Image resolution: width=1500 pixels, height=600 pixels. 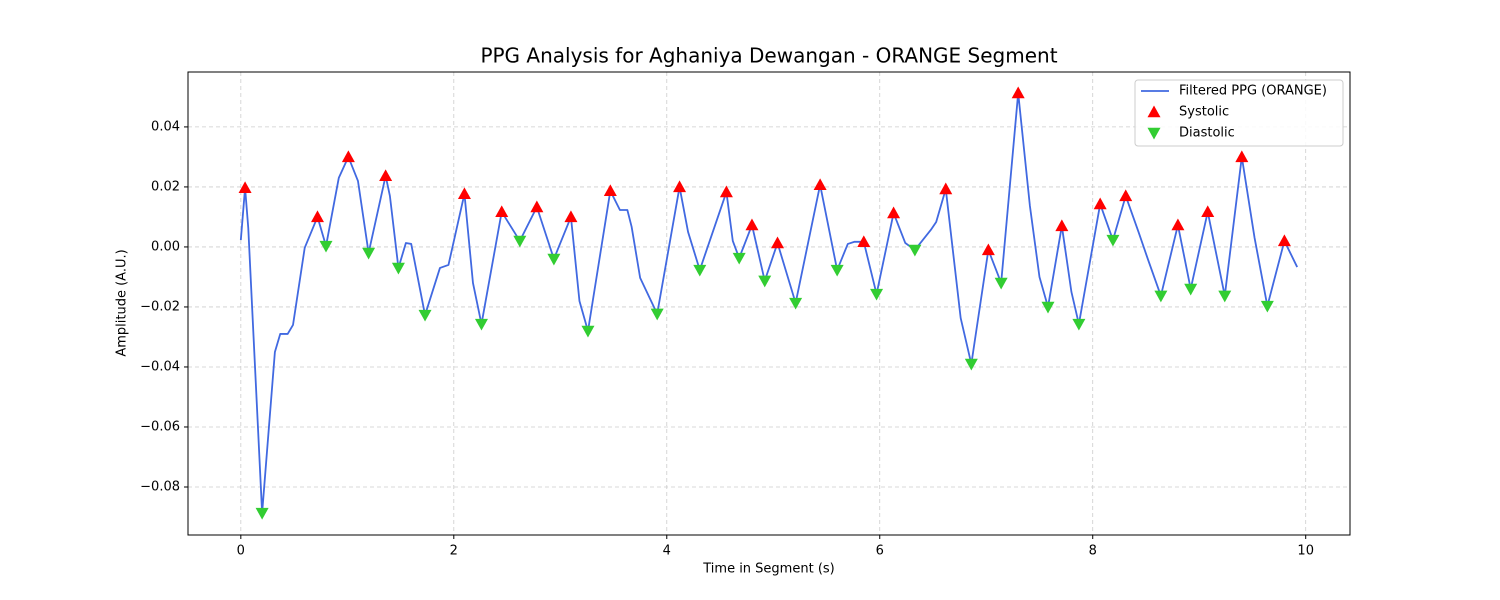 What do you see at coordinates (1305, 551) in the screenshot?
I see `x-tick-label: 10` at bounding box center [1305, 551].